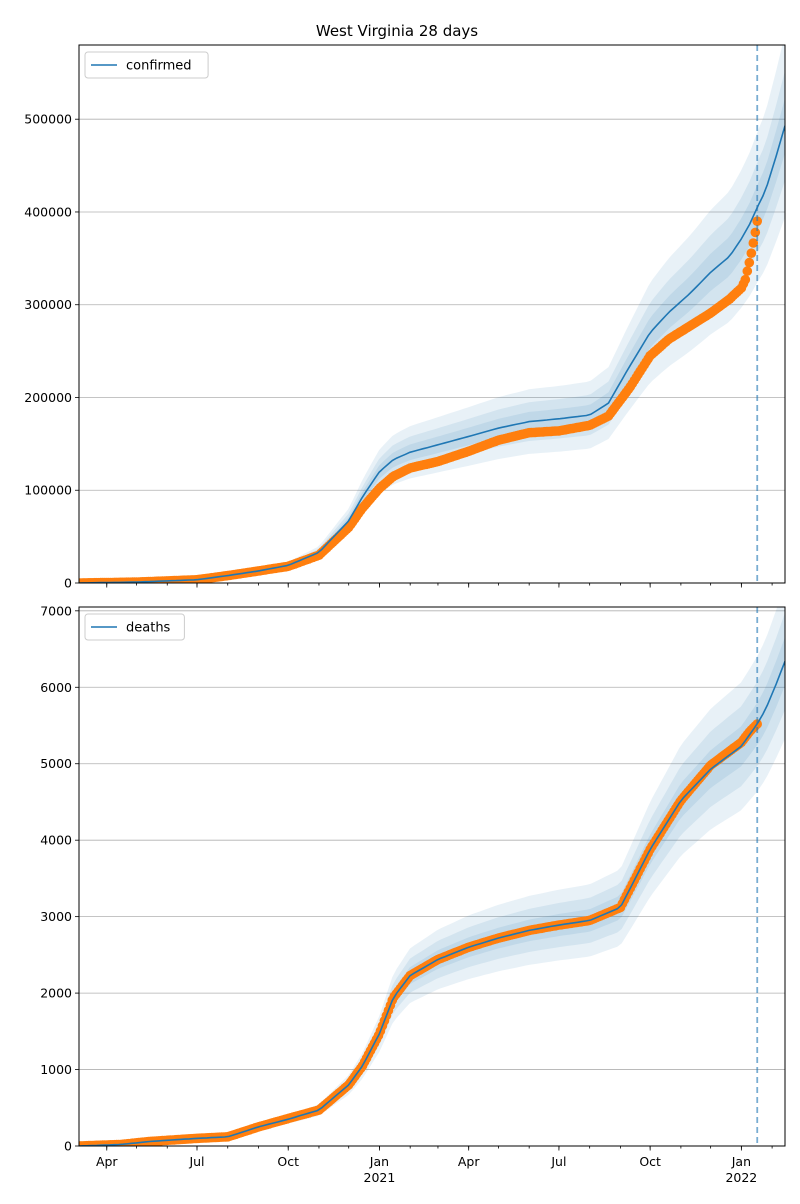  Describe the element at coordinates (148, 628) in the screenshot. I see `legend-label: deaths` at that location.